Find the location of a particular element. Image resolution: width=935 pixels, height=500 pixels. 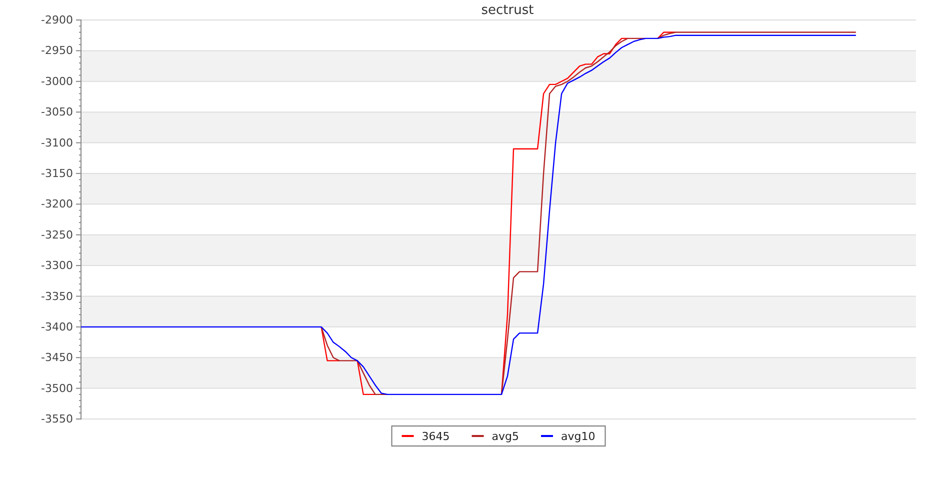

y-tick-label: -2900 is located at coordinates (57, 20).